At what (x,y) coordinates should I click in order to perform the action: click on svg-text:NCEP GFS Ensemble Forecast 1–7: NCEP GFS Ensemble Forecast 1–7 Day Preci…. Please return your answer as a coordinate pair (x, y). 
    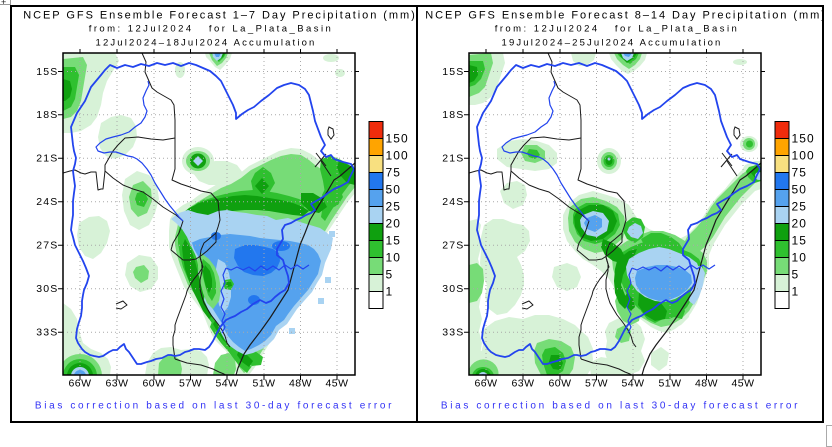
    Looking at the image, I should click on (219, 16).